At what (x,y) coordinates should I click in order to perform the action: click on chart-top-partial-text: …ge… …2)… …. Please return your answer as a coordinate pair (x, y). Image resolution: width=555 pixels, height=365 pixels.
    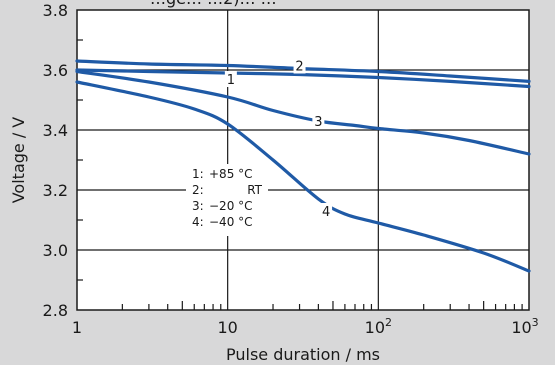
    Looking at the image, I should click on (213, 4).